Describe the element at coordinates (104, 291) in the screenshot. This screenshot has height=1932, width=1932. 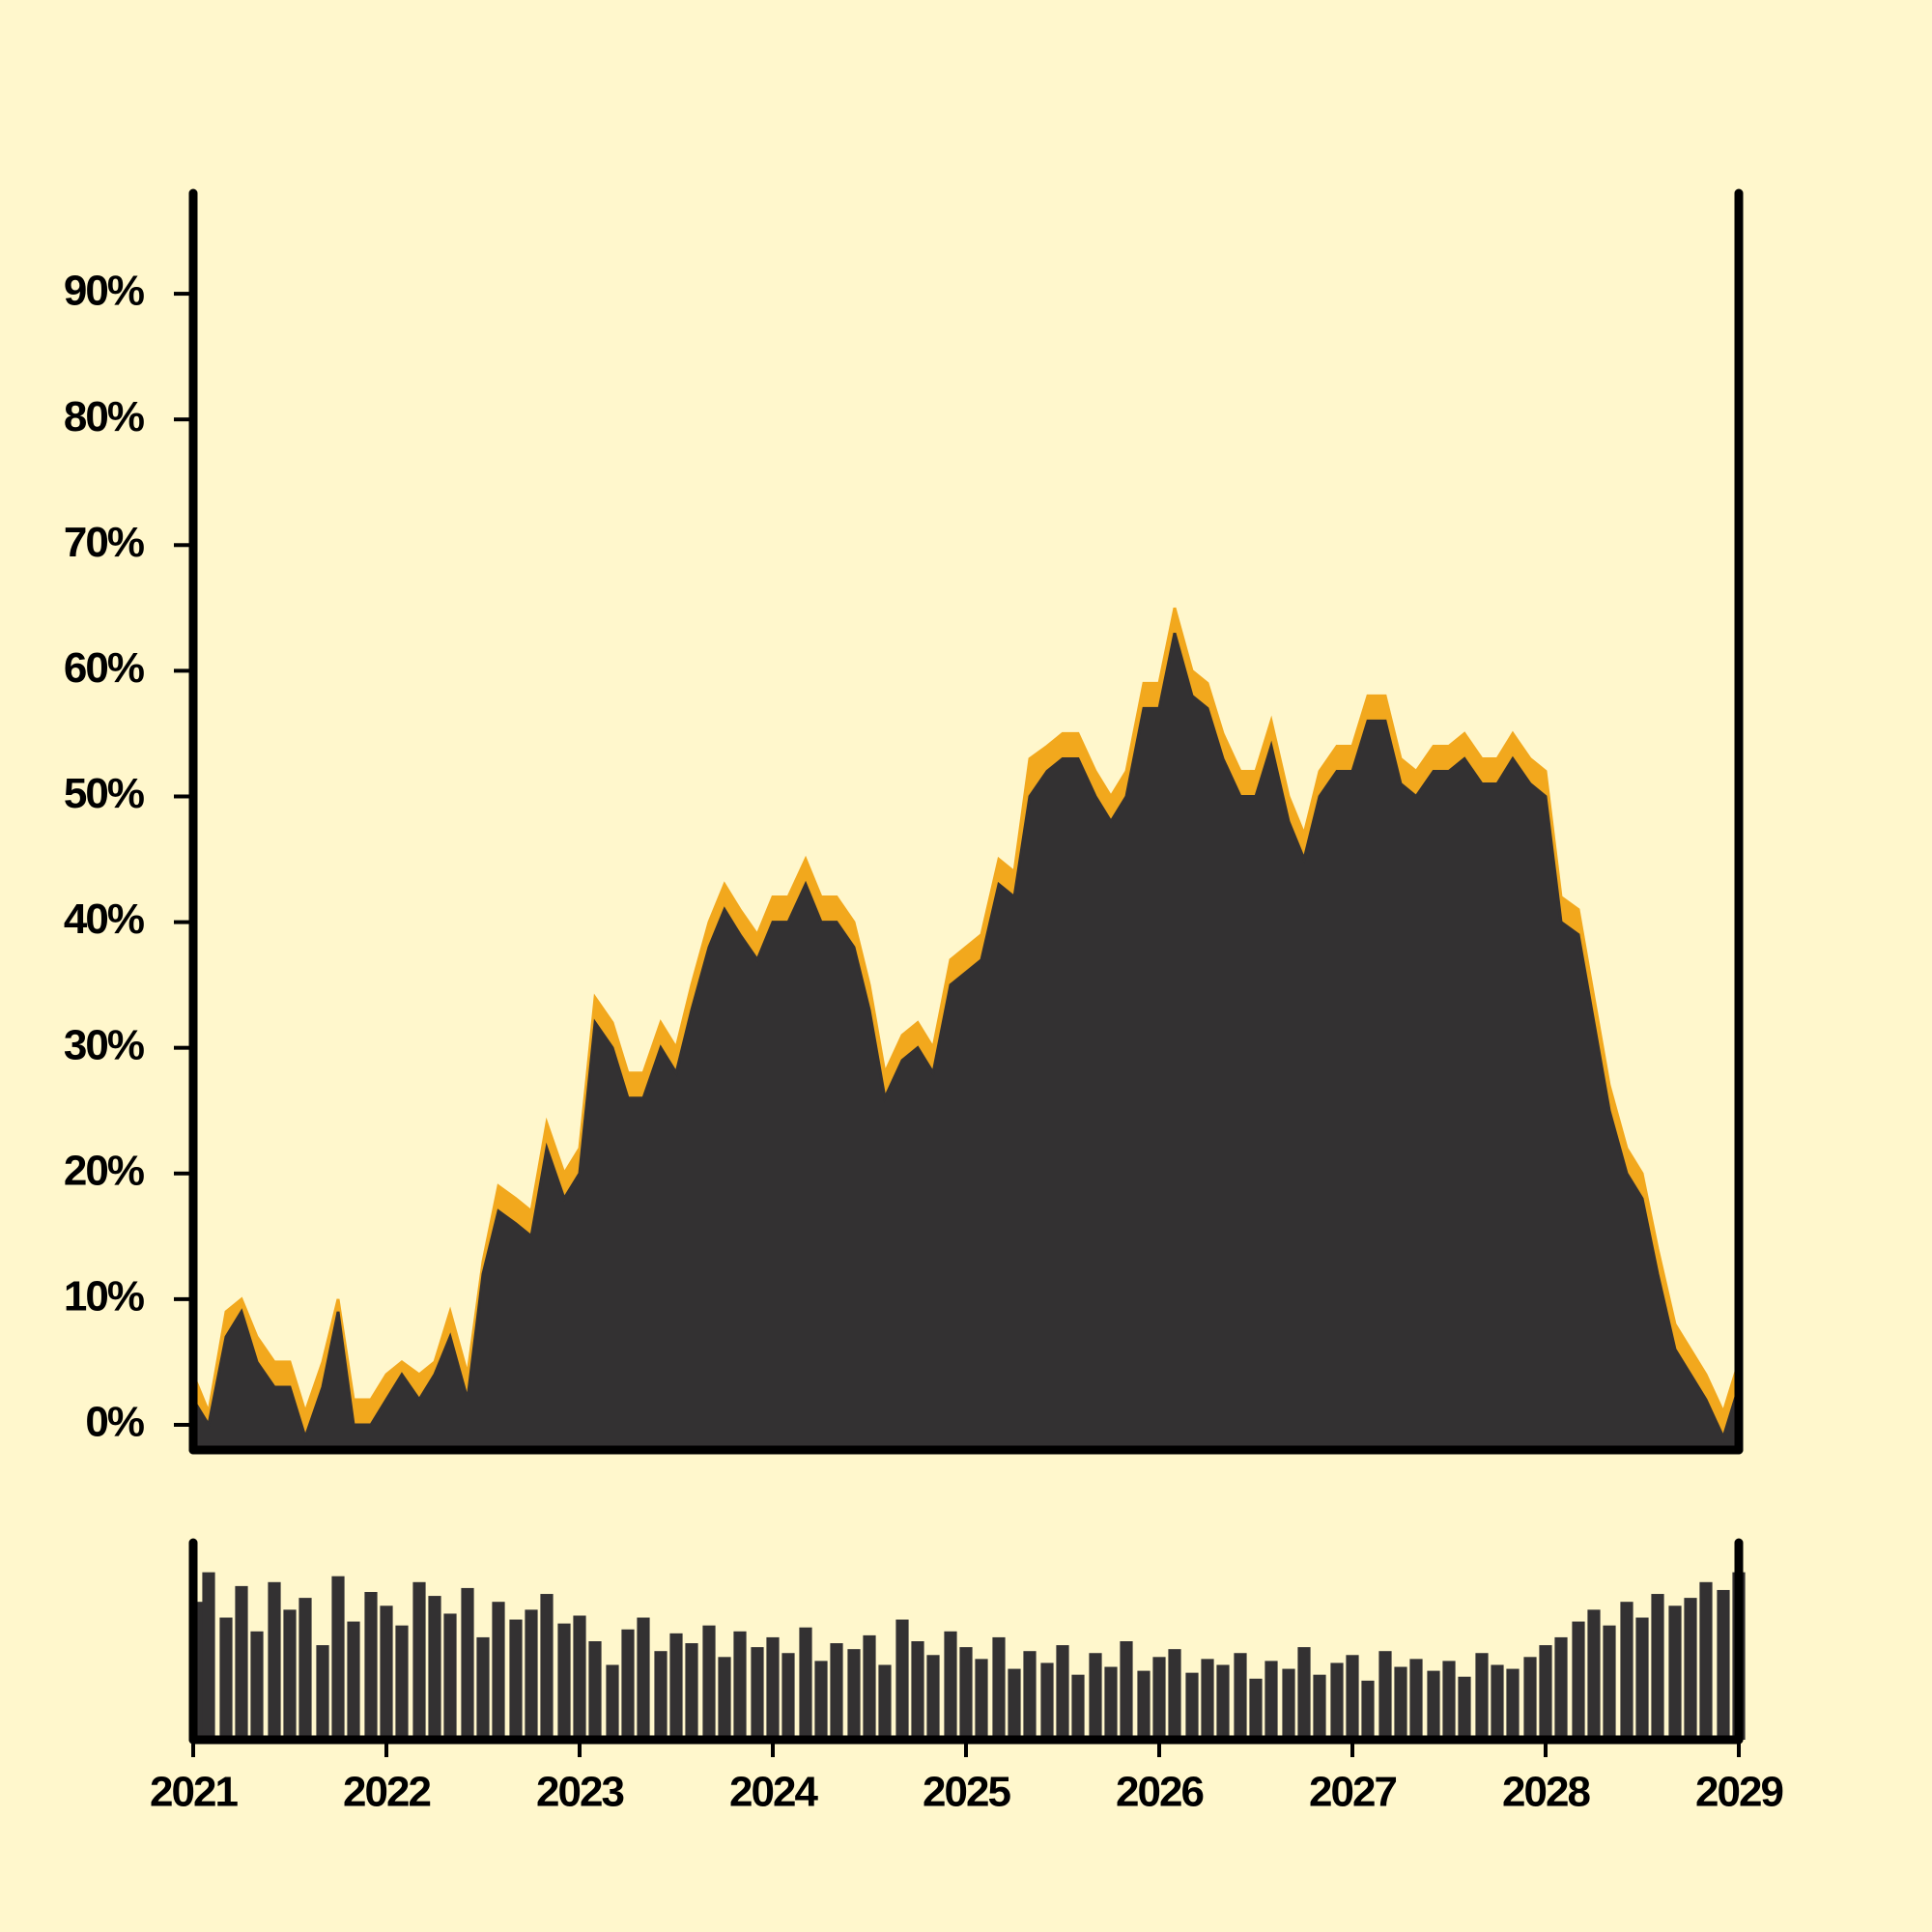
I see `y-tick-label: 90%` at that location.